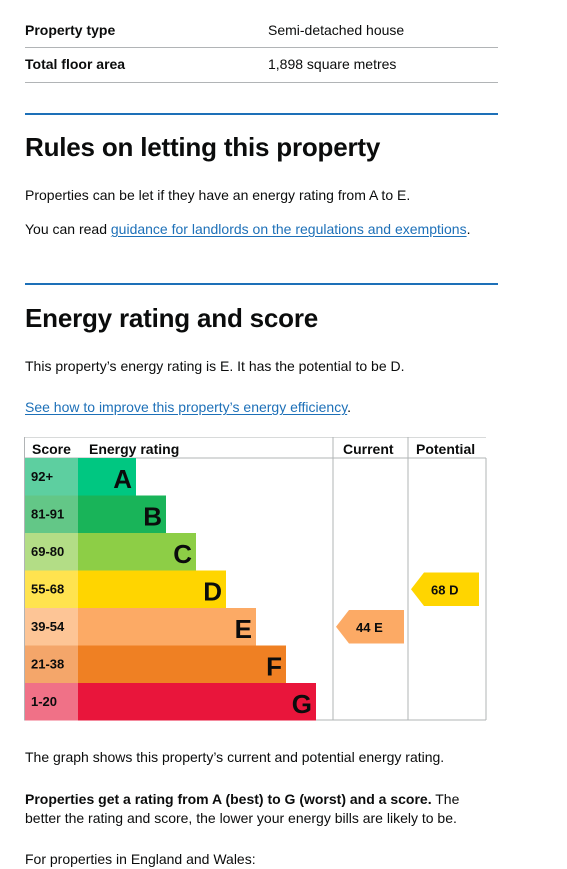 This screenshot has width=567, height=869. What do you see at coordinates (47, 589) in the screenshot?
I see `score-label: 55-68` at bounding box center [47, 589].